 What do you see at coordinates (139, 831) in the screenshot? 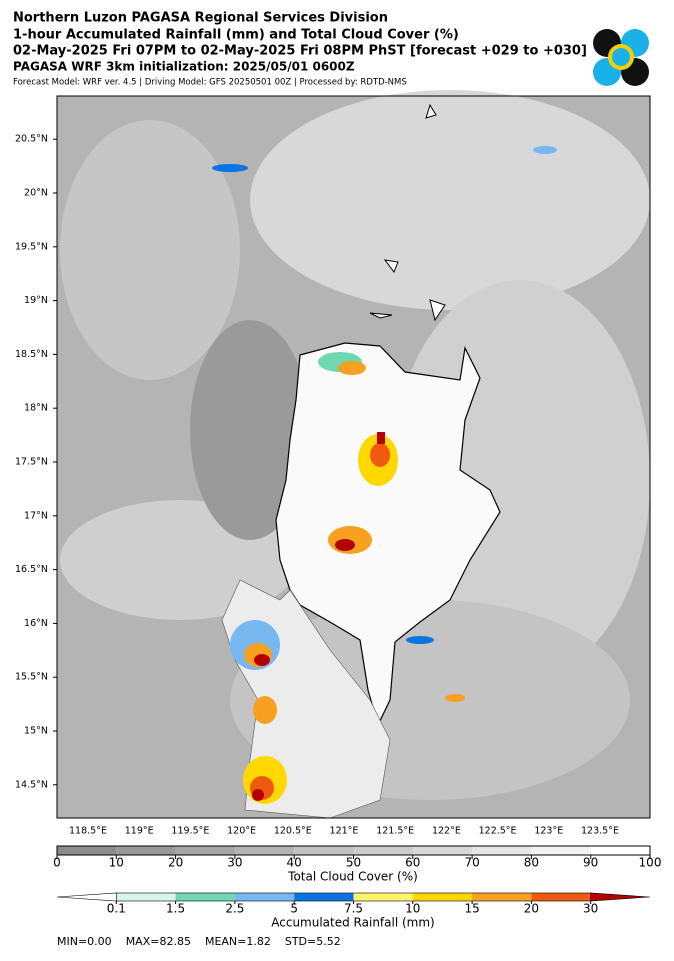
I see `lon-label: 119°E` at bounding box center [139, 831].